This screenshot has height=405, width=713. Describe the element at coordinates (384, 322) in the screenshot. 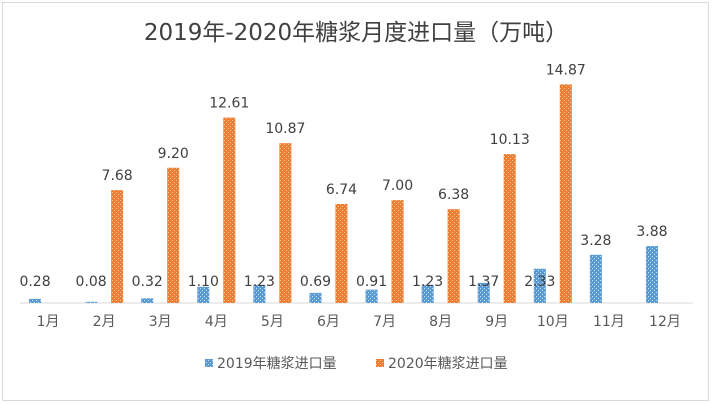

I see `x-tick-label: 7月` at that location.